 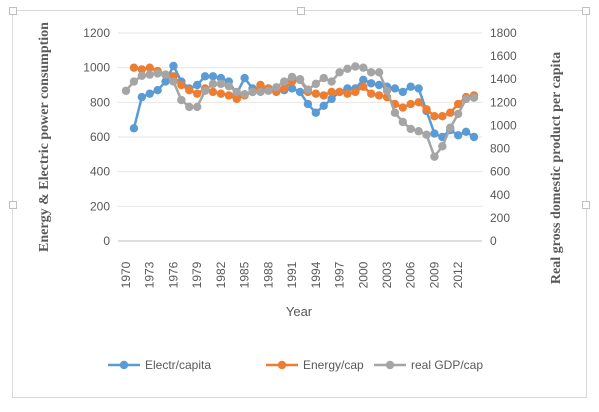 I want to click on resize-handle-right, so click(x=586, y=205).